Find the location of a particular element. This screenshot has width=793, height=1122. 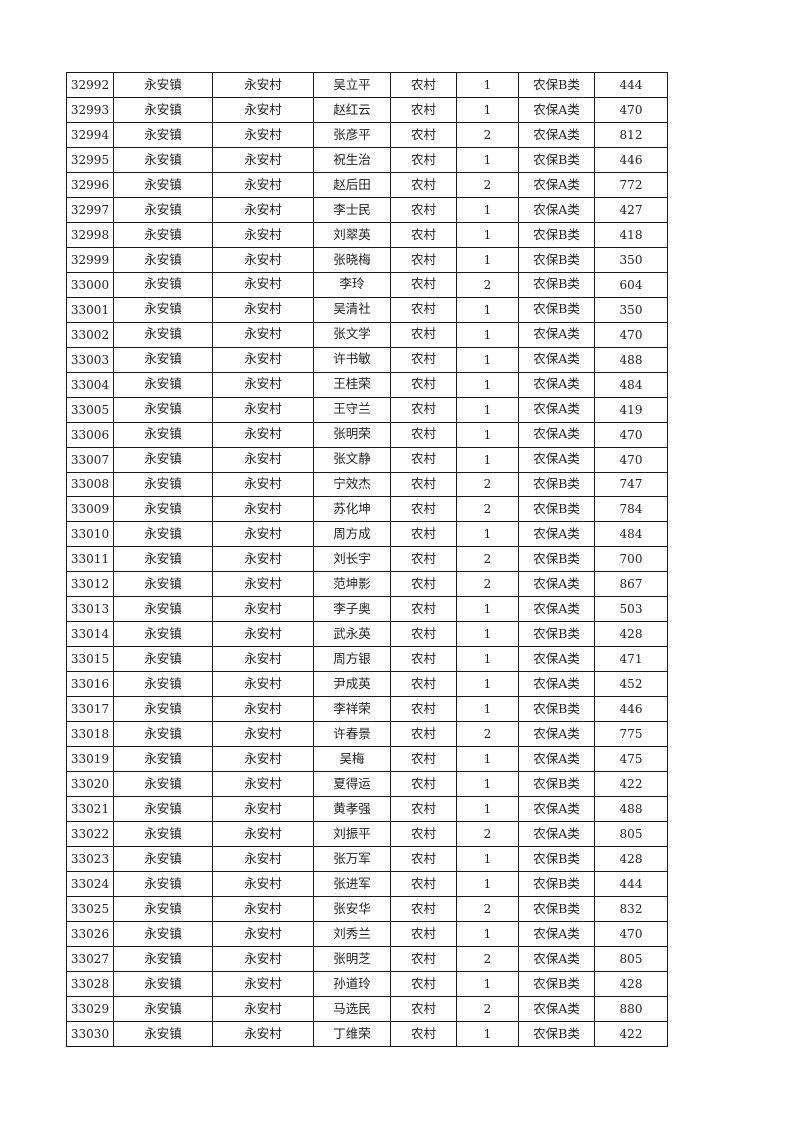

table-row: 33021 永安镇 永安村 黄孝强 农村 1 农保A类 488 is located at coordinates (367, 809).